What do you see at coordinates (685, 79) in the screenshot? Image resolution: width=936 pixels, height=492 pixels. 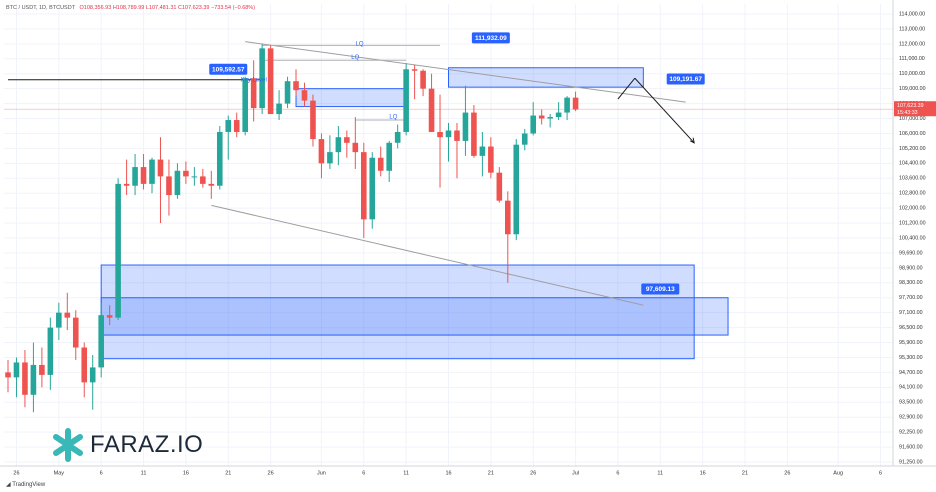 I see `label-109191-bg` at bounding box center [685, 79].